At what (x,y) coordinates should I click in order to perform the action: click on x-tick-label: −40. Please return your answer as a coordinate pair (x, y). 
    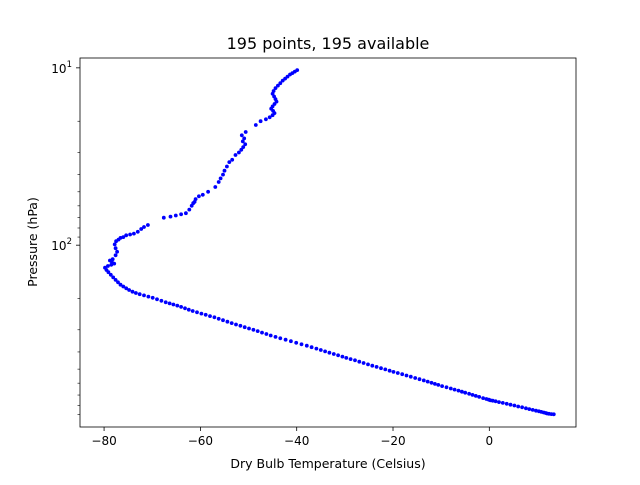
    Looking at the image, I should click on (296, 441).